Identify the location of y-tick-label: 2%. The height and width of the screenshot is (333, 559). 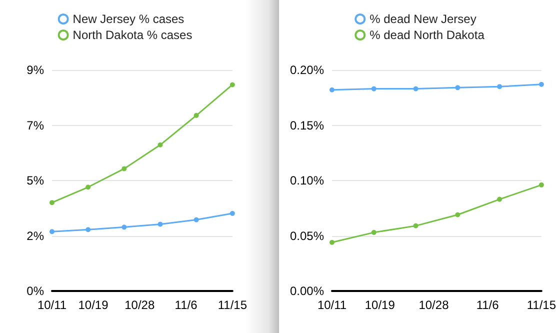
(35, 235).